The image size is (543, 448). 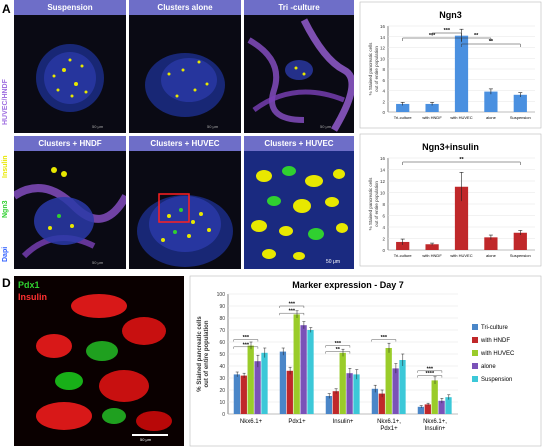 I want to click on panel-a-letter: A, so click(x=6, y=9).